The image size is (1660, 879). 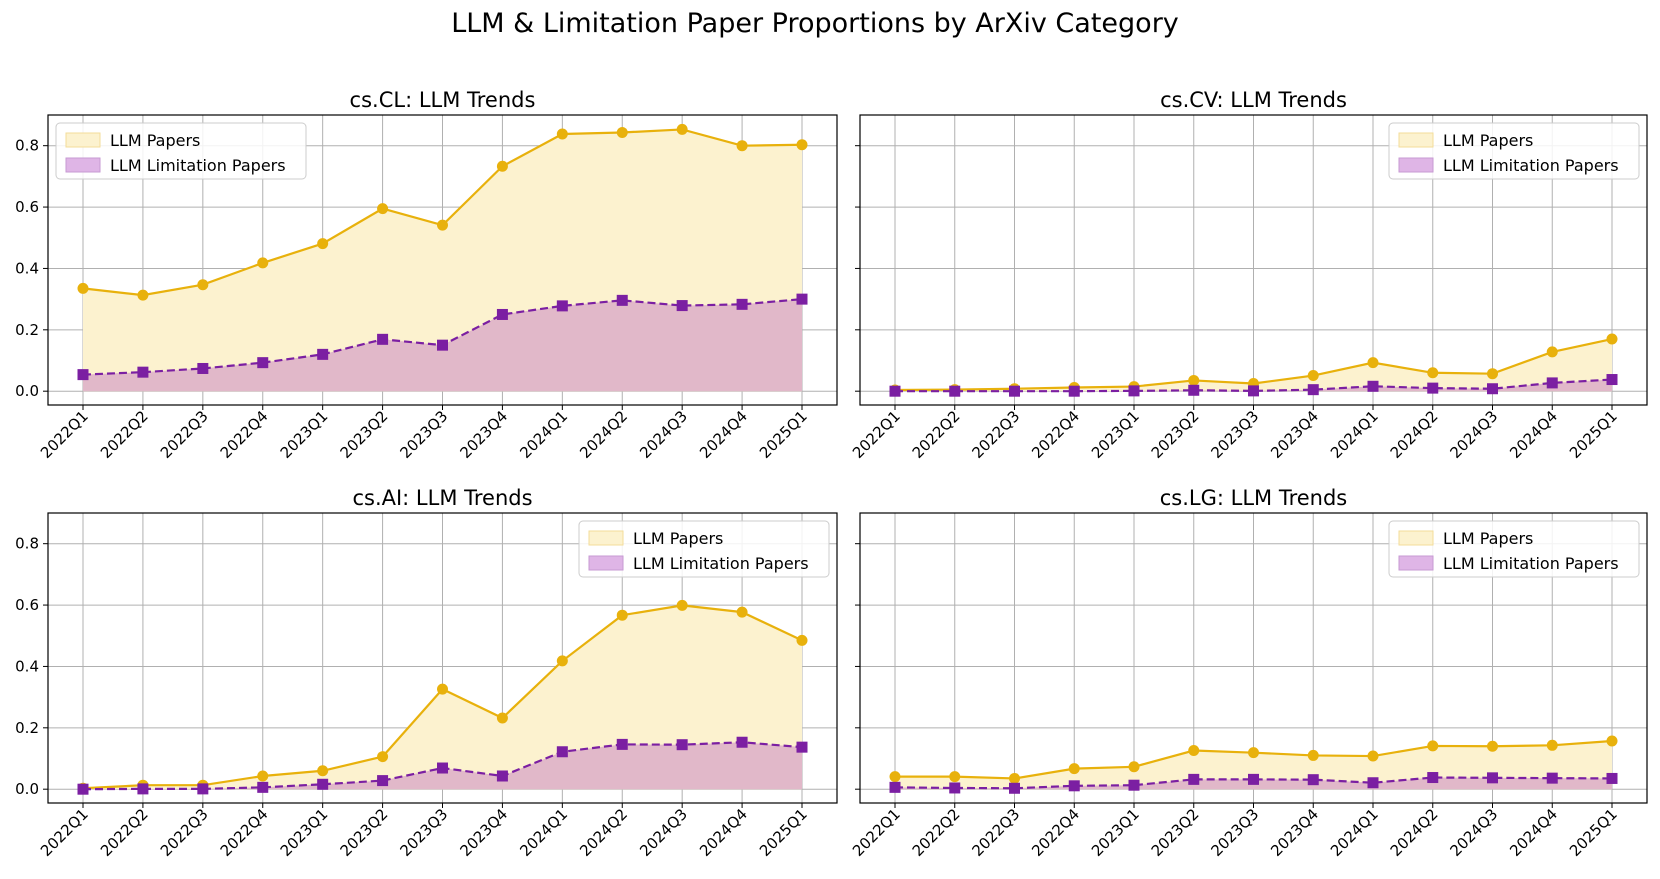 I want to click on panel-title: cs.CV: LLM Trends, so click(x=1253, y=100).